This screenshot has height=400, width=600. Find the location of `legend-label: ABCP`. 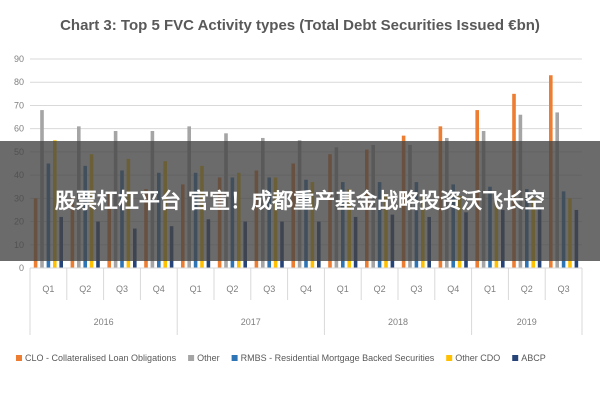

legend-label: ABCP is located at coordinates (533, 358).